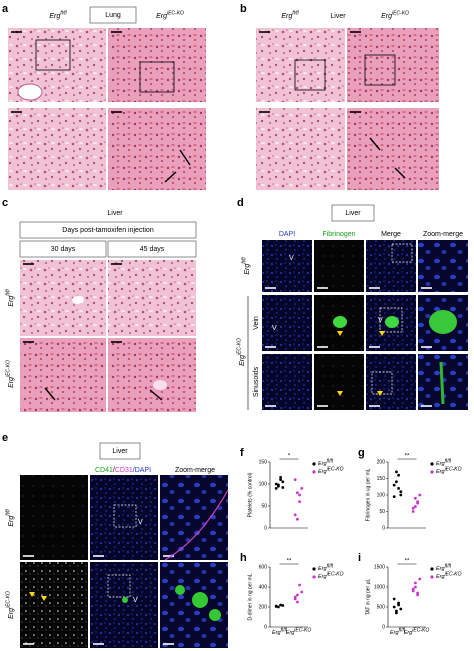 This screenshot has width=474, height=651. I want to click on y-tick-label: 600, so click(263, 567).